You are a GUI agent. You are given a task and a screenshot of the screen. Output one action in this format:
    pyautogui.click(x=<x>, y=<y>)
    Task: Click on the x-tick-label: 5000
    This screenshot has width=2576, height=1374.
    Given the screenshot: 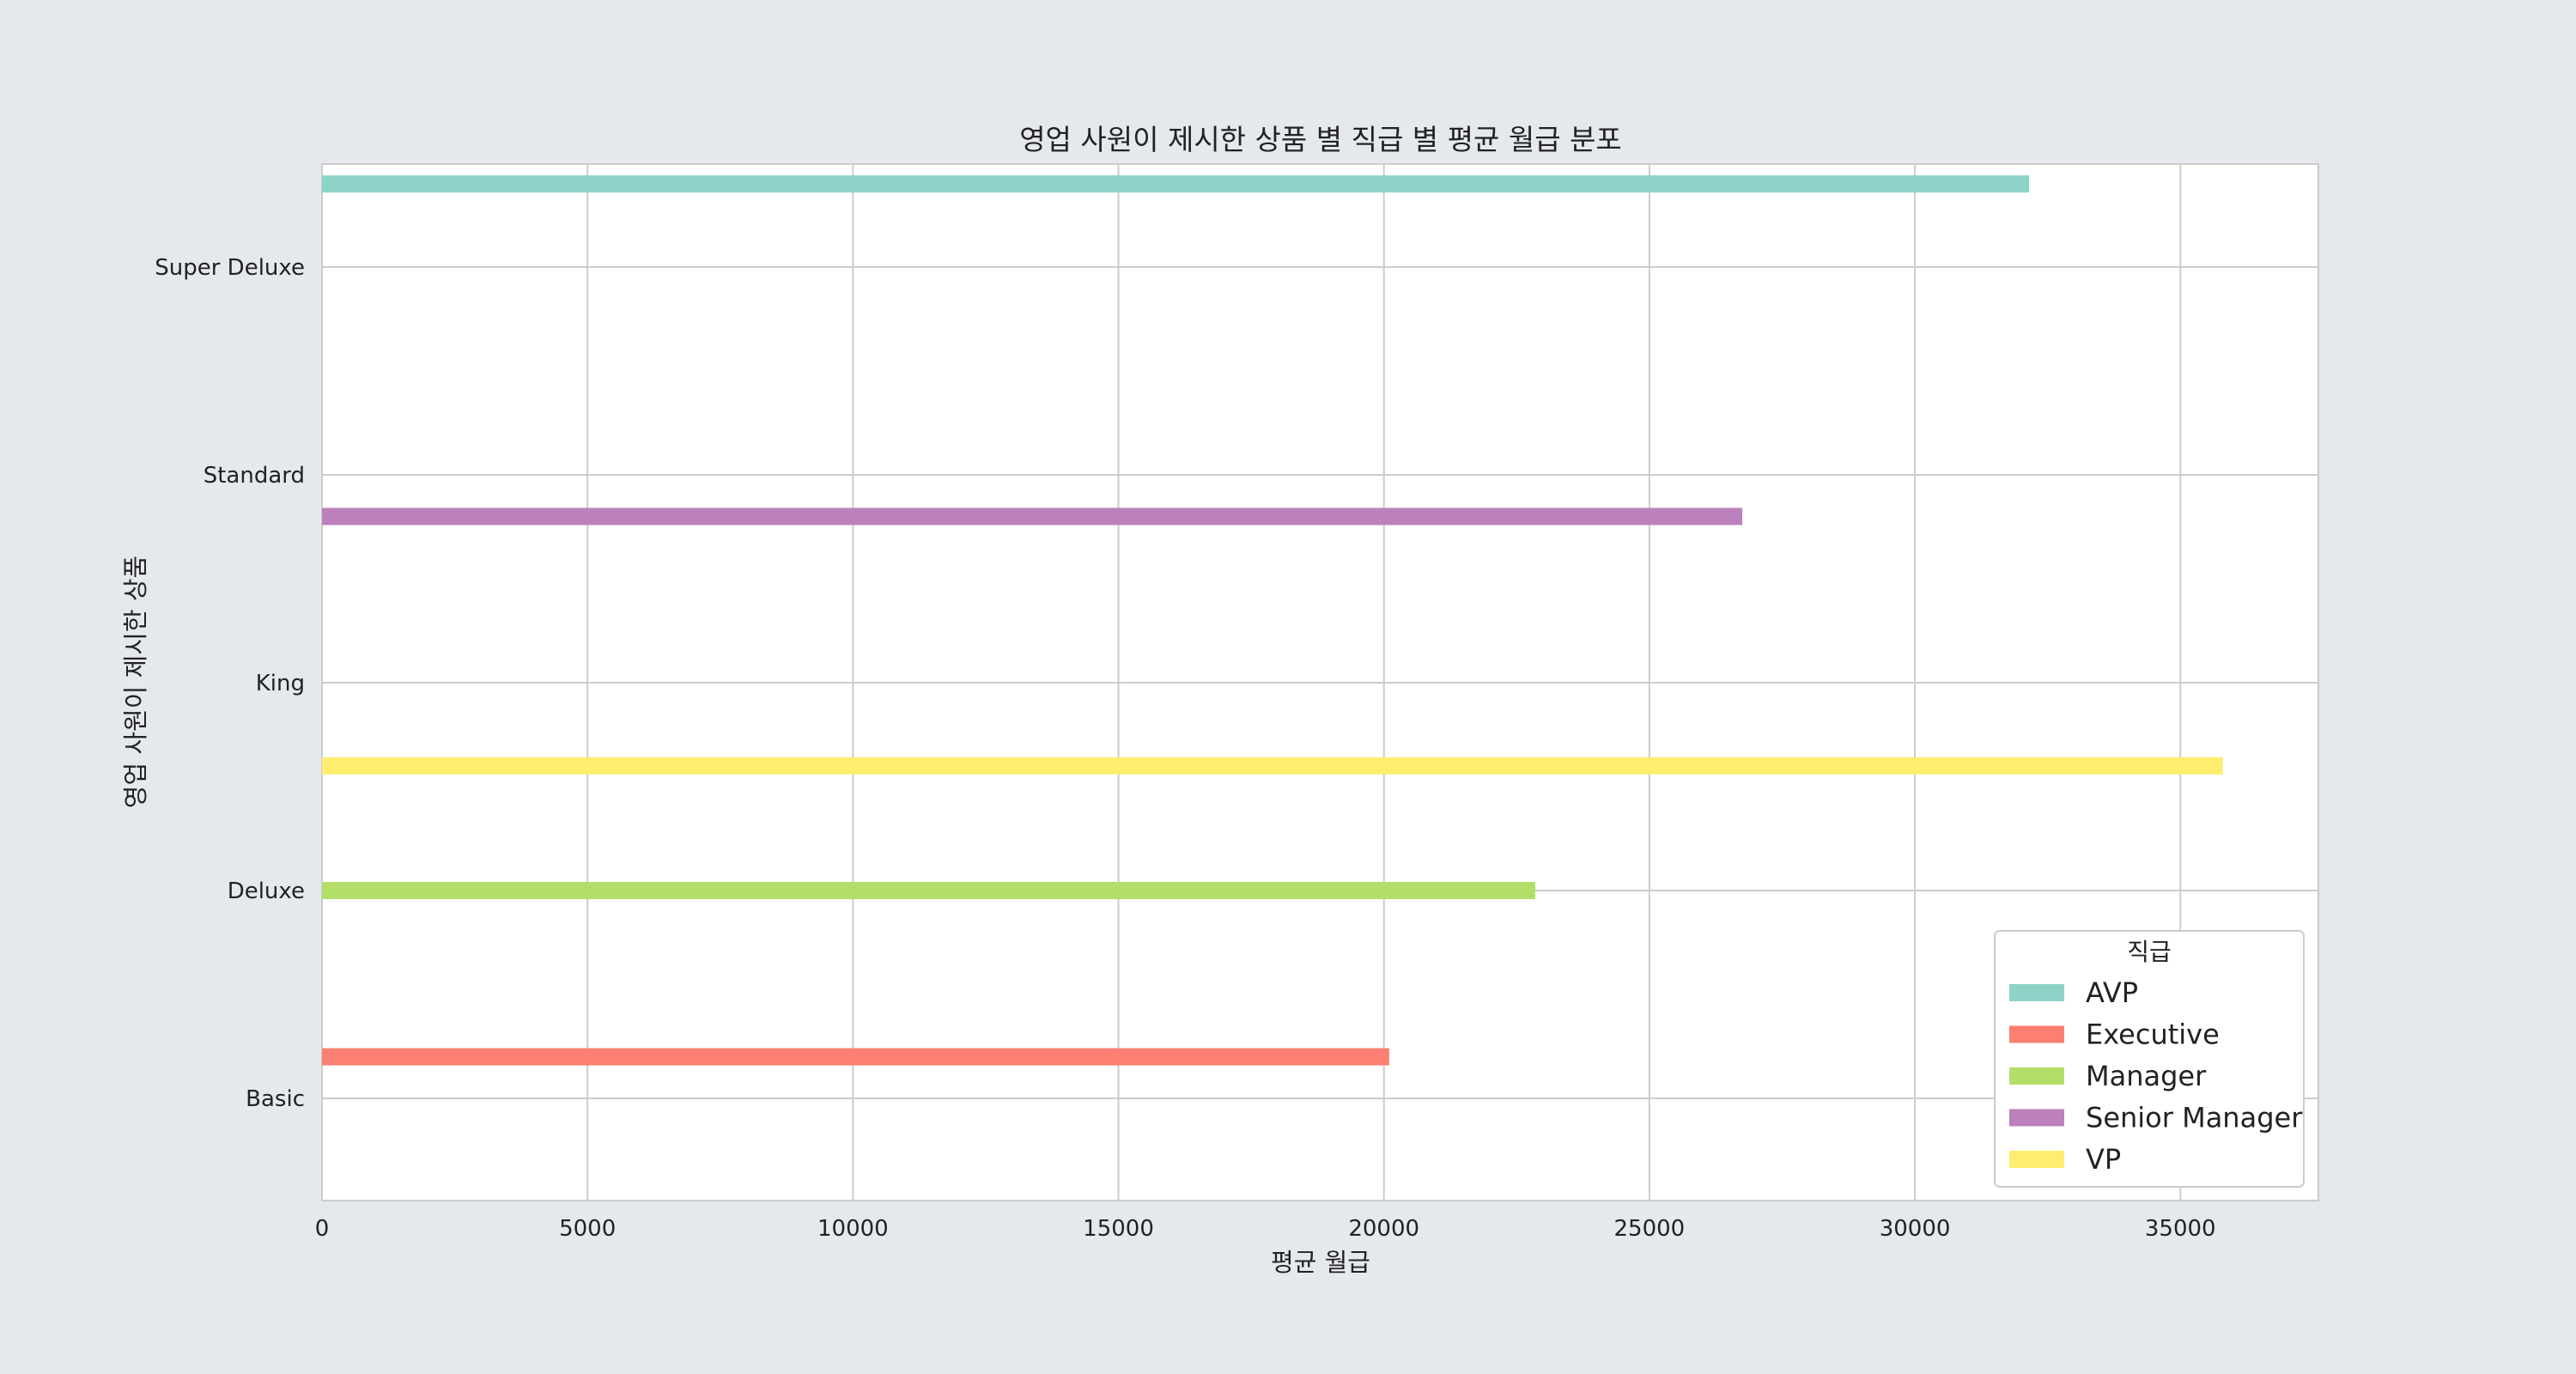 What is the action you would take?
    pyautogui.click(x=587, y=1229)
    